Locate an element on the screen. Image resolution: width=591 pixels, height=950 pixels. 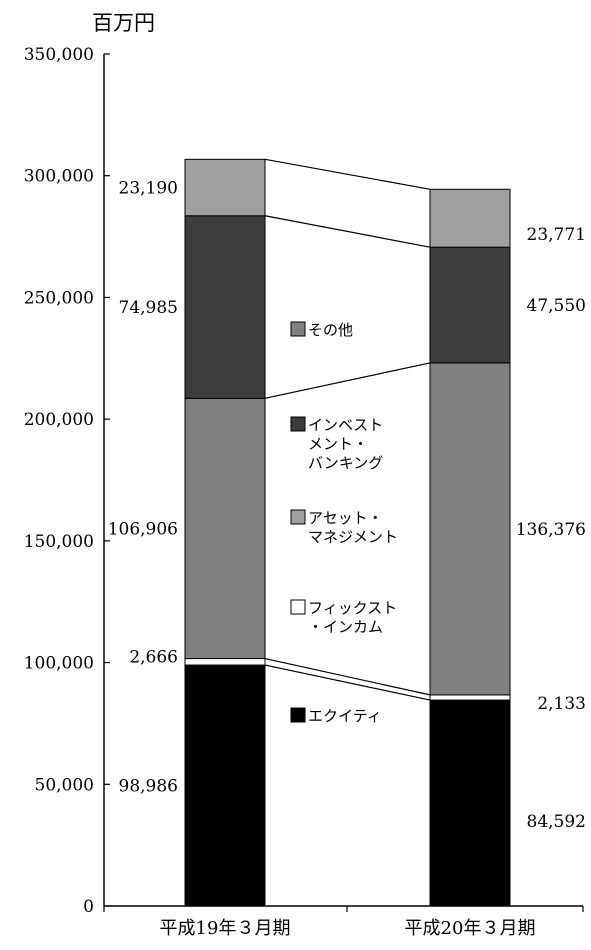
unit-label: 百万円 is located at coordinates (123, 23).